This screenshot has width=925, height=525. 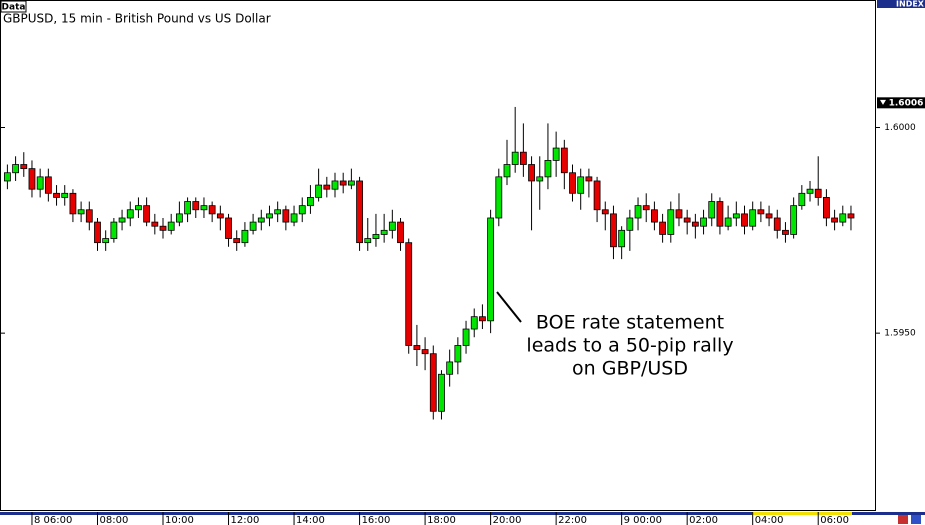 I want to click on x-tick-label: 9 00:00, so click(x=643, y=520).